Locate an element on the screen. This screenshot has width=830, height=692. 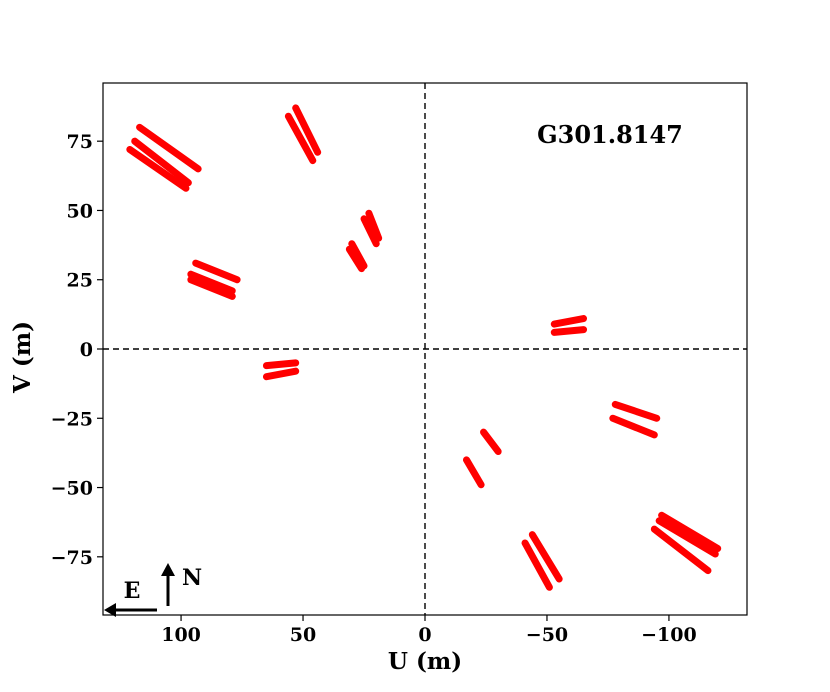
x-tick-label: 50 is located at coordinates (303, 635).